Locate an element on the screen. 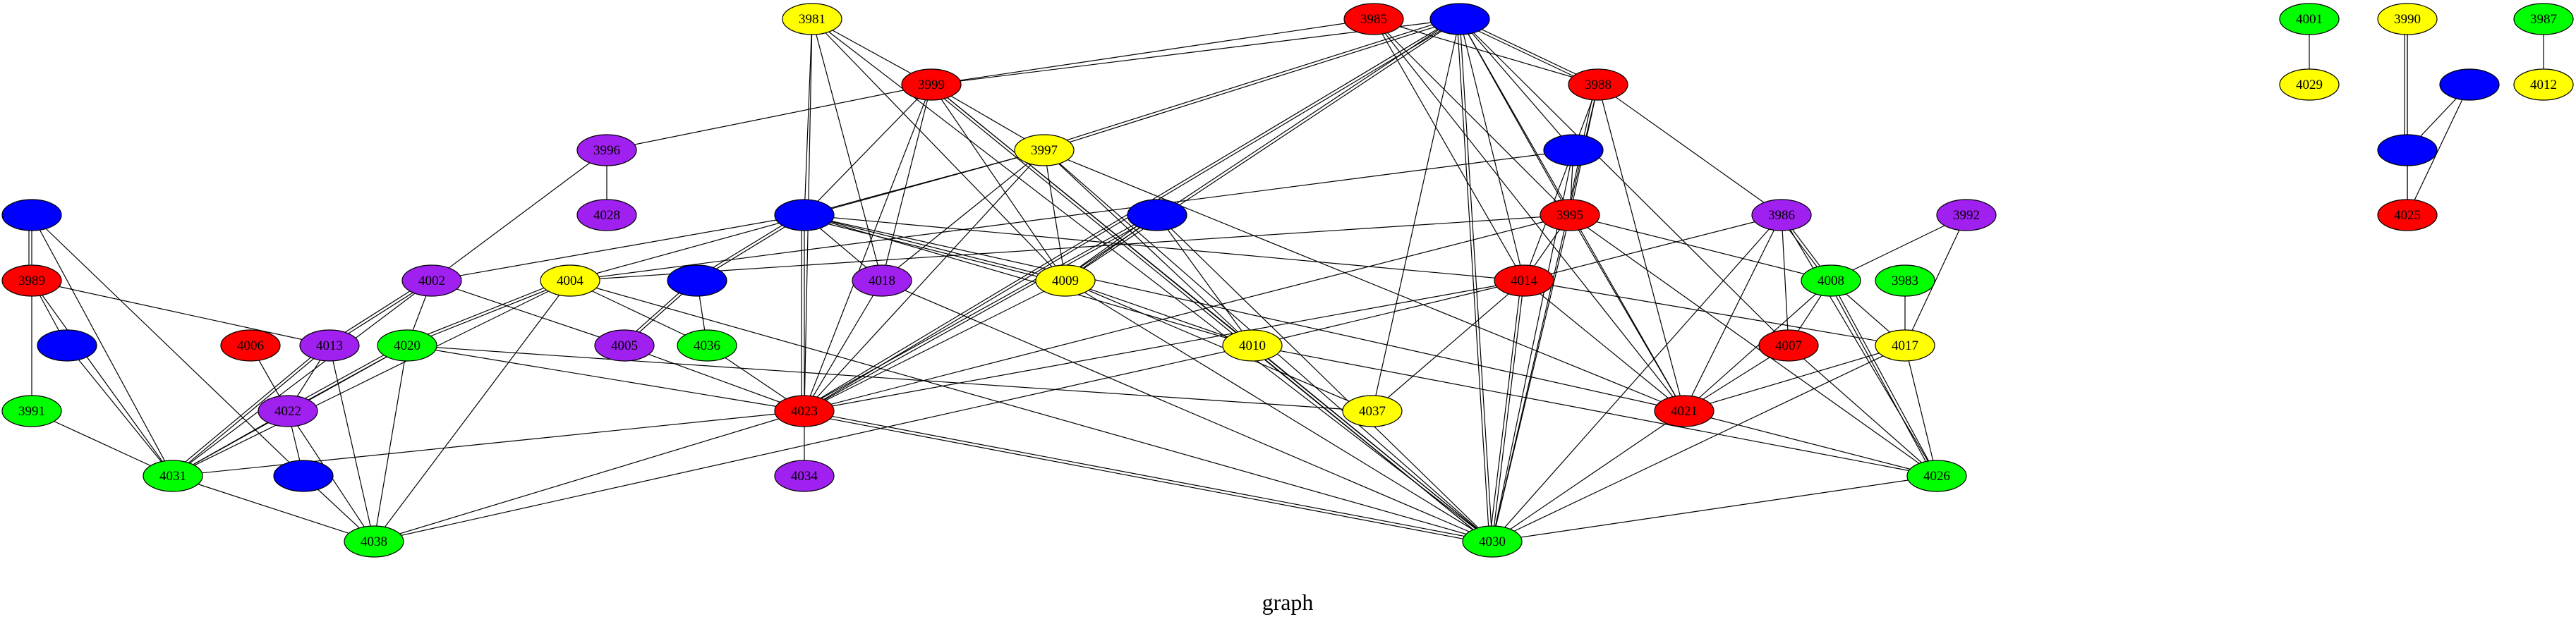 The width and height of the screenshot is (2576, 624). graph-node-n_blue_c1 is located at coordinates (805, 215).